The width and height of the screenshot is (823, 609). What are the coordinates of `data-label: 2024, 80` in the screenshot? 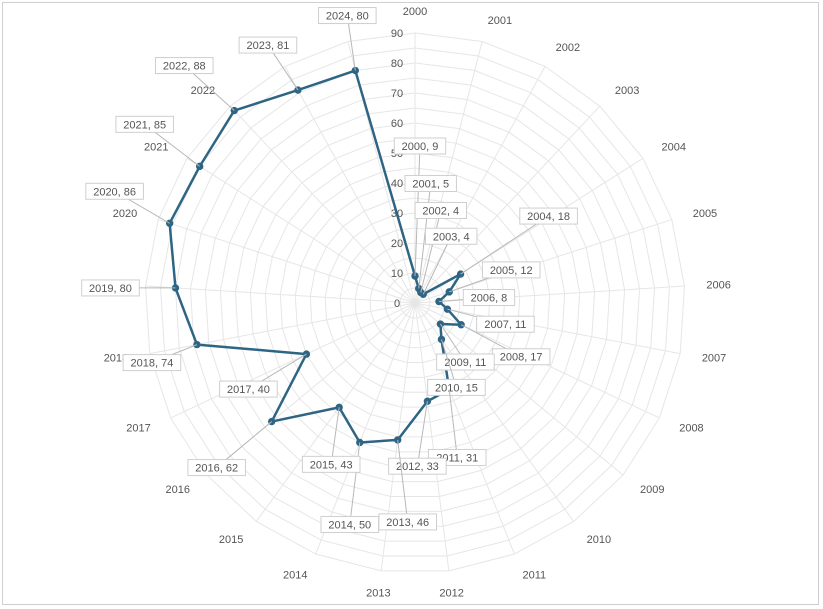 It's located at (347, 39).